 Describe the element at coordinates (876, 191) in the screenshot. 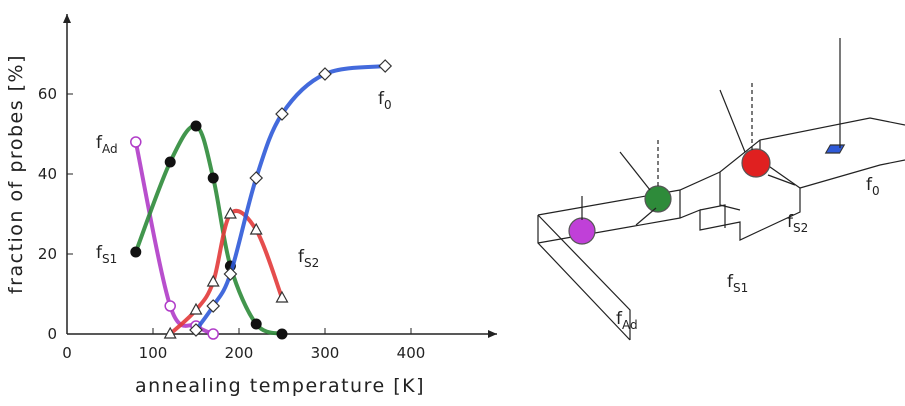

I see `diagram-label-sub: 0` at that location.